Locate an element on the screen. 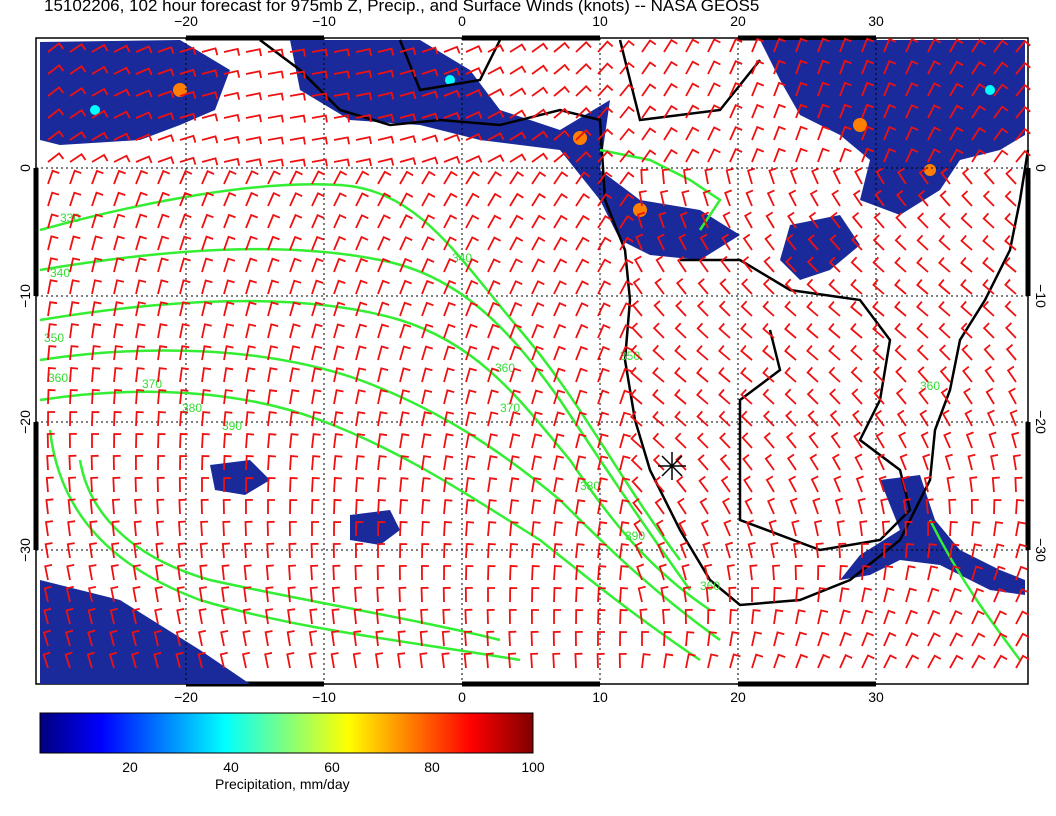  svg-text: 380 is located at coordinates (590, 486).